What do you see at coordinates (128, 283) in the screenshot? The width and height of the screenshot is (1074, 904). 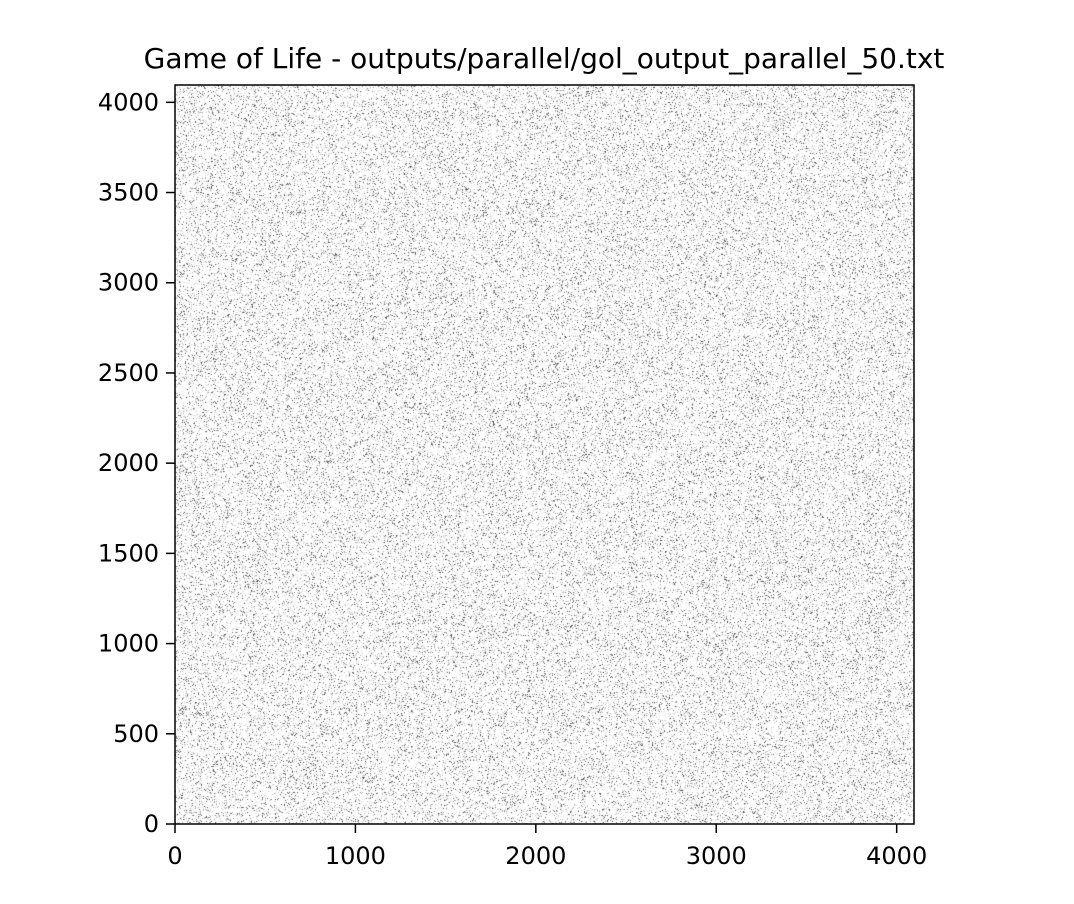 I see `y-tick-label: 3000` at bounding box center [128, 283].